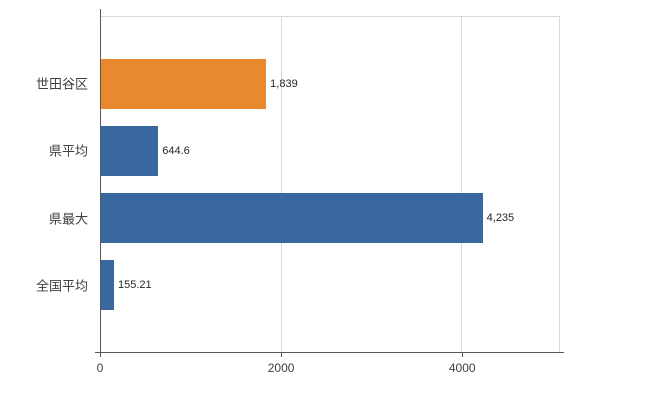 The image size is (650, 400). What do you see at coordinates (281, 368) in the screenshot?
I see `x-tick-label: 2000` at bounding box center [281, 368].